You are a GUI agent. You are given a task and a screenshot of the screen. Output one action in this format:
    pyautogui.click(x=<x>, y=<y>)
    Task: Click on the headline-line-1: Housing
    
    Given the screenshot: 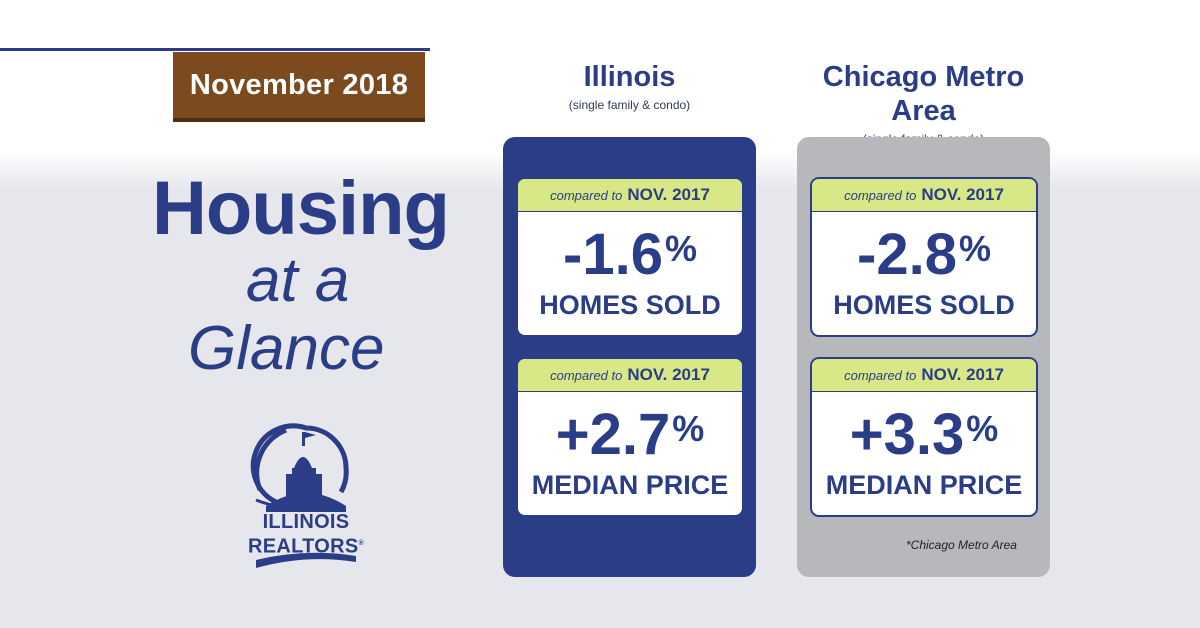 What is the action you would take?
    pyautogui.click(x=301, y=208)
    